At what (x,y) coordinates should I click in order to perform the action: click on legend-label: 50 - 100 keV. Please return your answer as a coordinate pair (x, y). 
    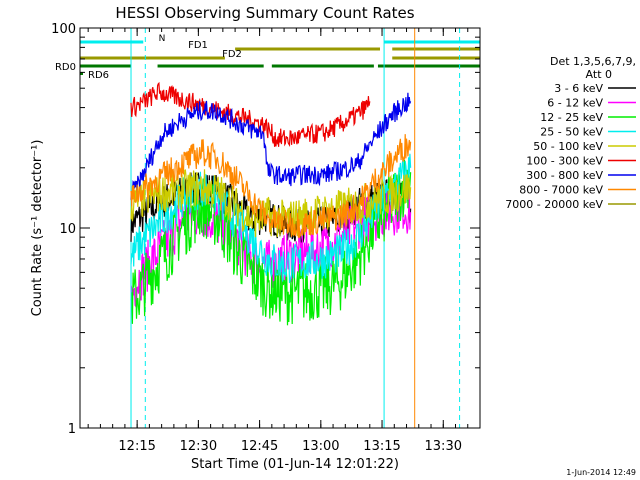
    Looking at the image, I should click on (568, 146).